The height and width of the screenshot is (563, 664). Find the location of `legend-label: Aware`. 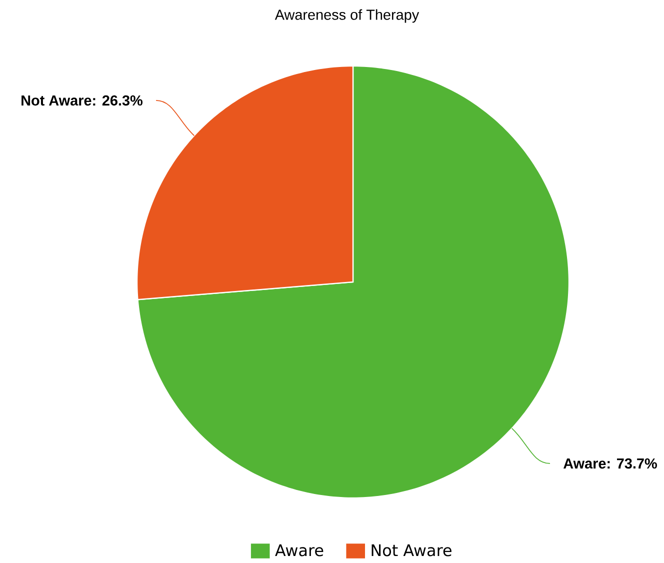

legend-label: Aware is located at coordinates (299, 550).